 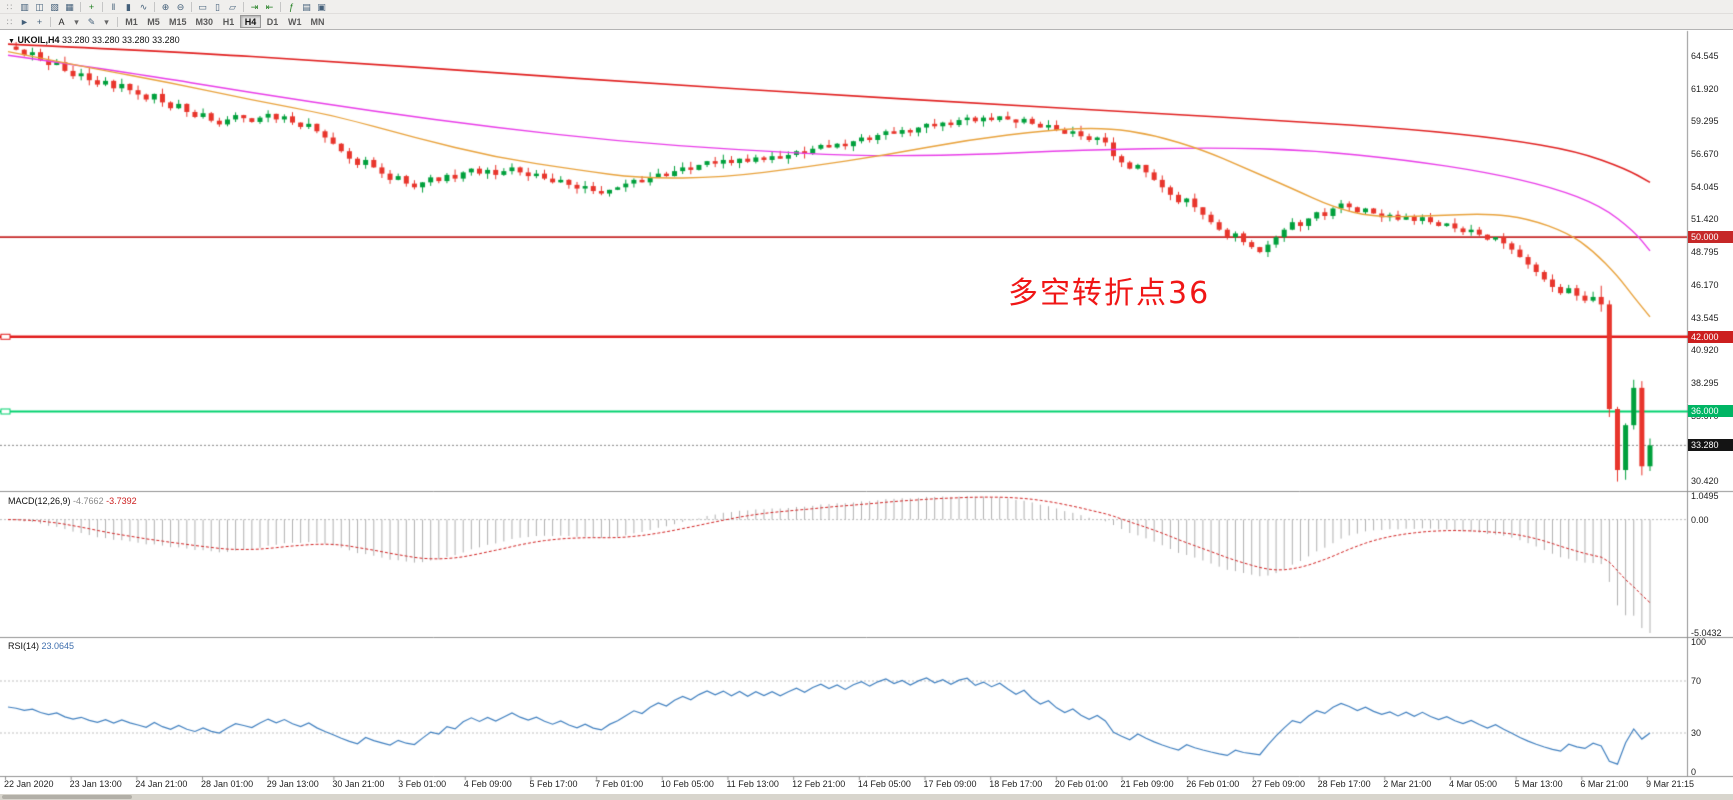 I want to click on pane-splitter-macd, so click(x=866, y=491).